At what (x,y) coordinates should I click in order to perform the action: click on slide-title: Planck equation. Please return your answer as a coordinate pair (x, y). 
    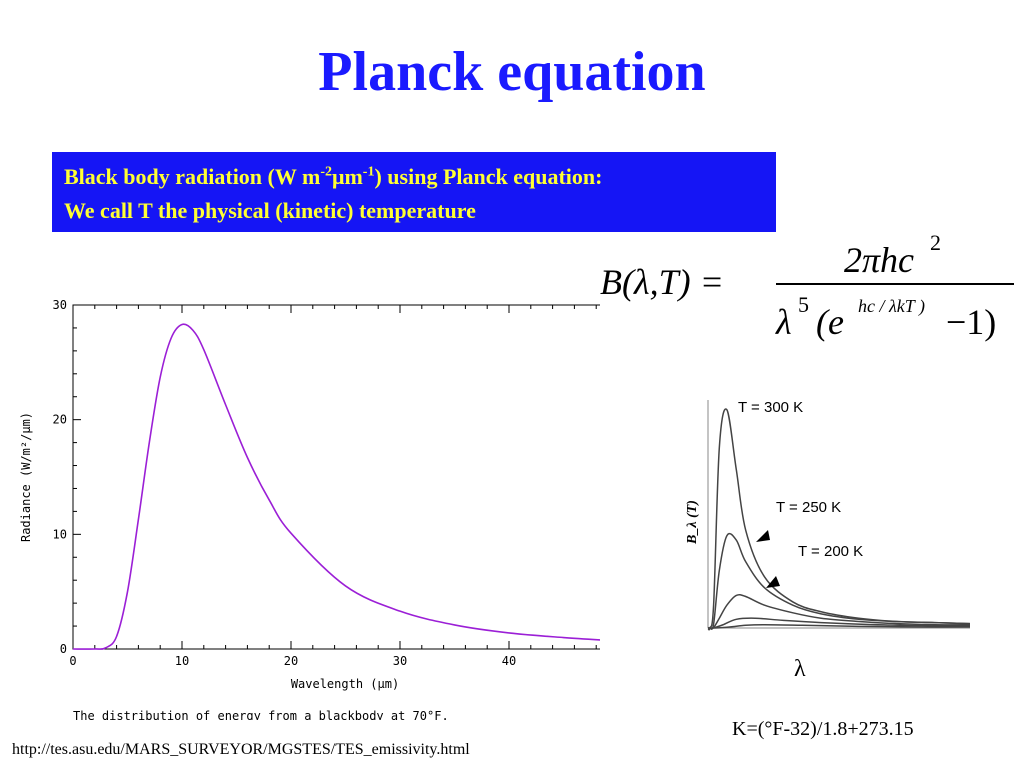
    Looking at the image, I should click on (512, 72).